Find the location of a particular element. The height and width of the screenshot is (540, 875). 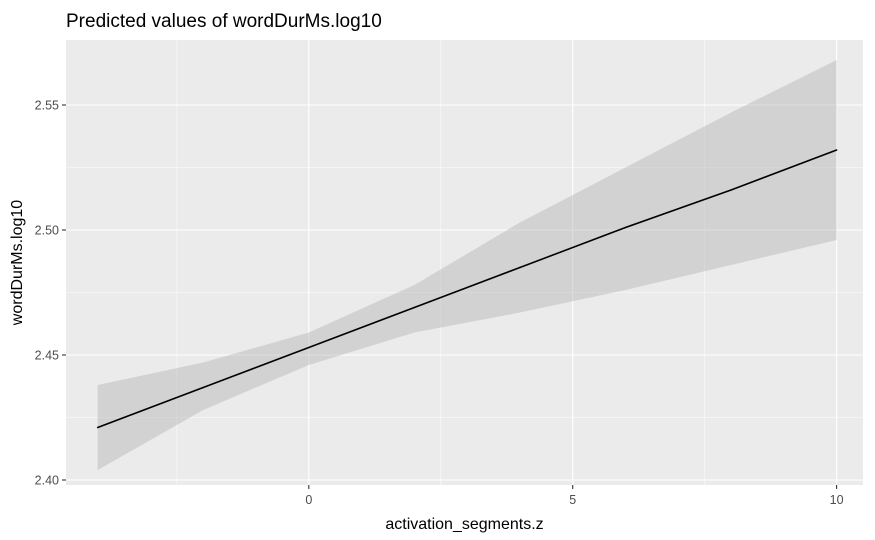

x-tick-label: 5 is located at coordinates (572, 500).